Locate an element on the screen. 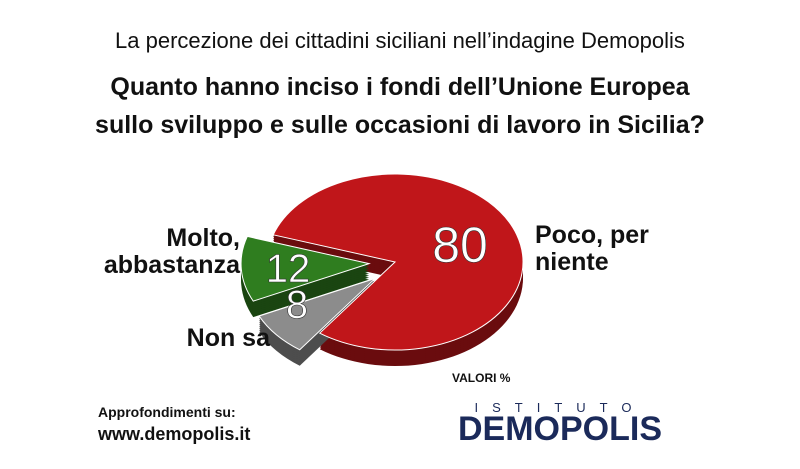  footer-label: Approfondimenti su: is located at coordinates (167, 412).